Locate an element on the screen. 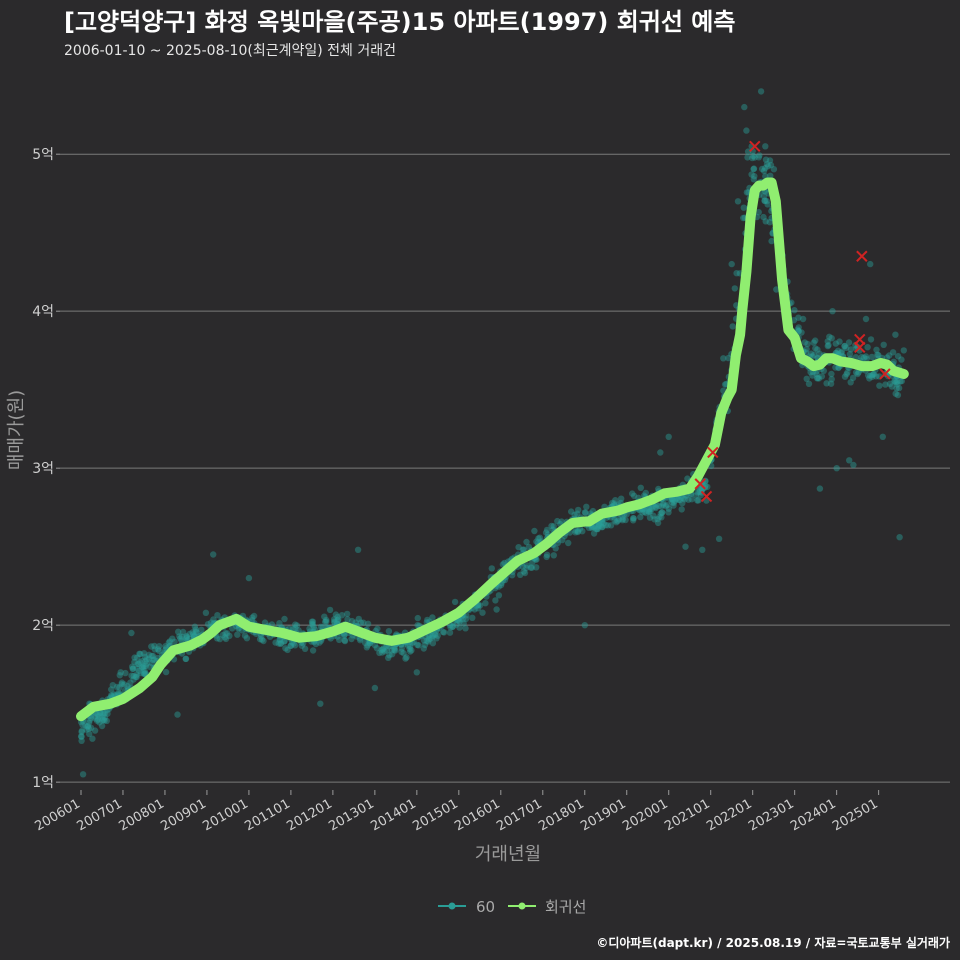 The width and height of the screenshot is (960, 960). x-tick-label-7: 201301 is located at coordinates (351, 815).